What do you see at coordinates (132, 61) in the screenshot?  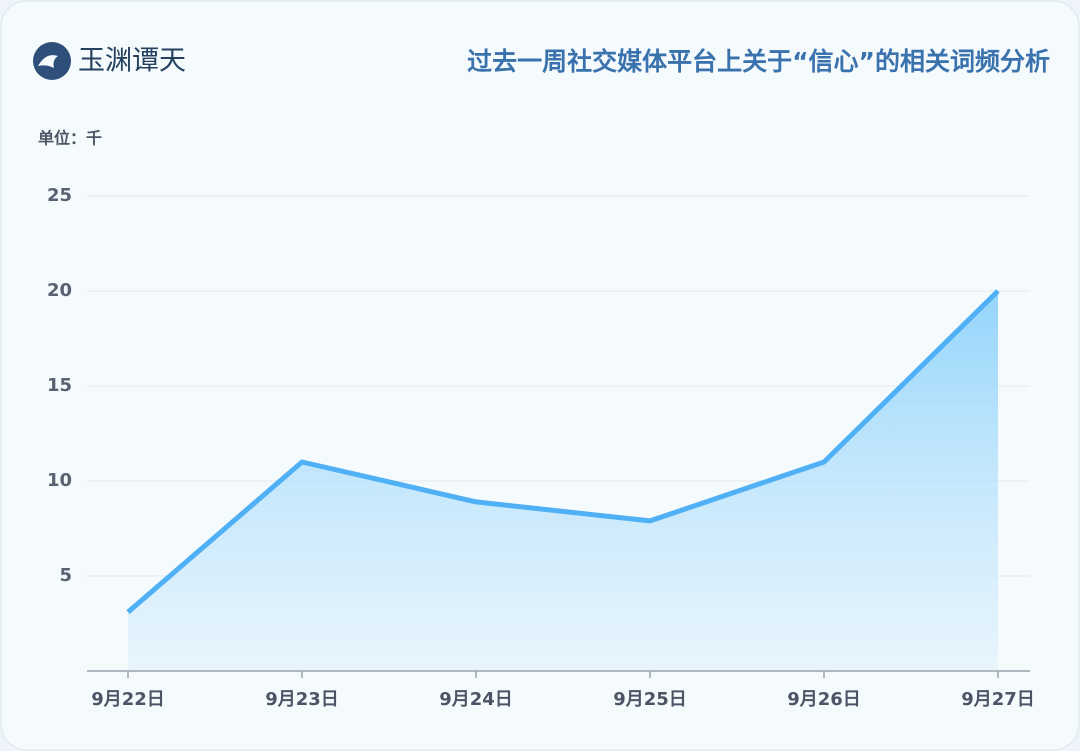 I see `logo-text: 玉渊谭天` at bounding box center [132, 61].